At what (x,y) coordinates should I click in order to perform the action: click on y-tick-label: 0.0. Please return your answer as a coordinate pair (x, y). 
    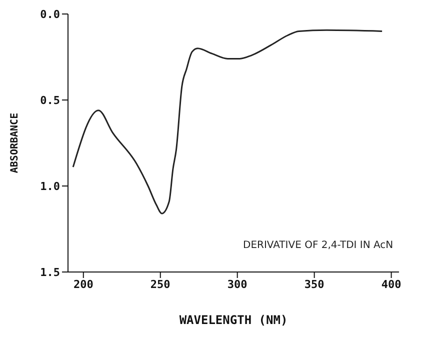
    Looking at the image, I should click on (50, 14).